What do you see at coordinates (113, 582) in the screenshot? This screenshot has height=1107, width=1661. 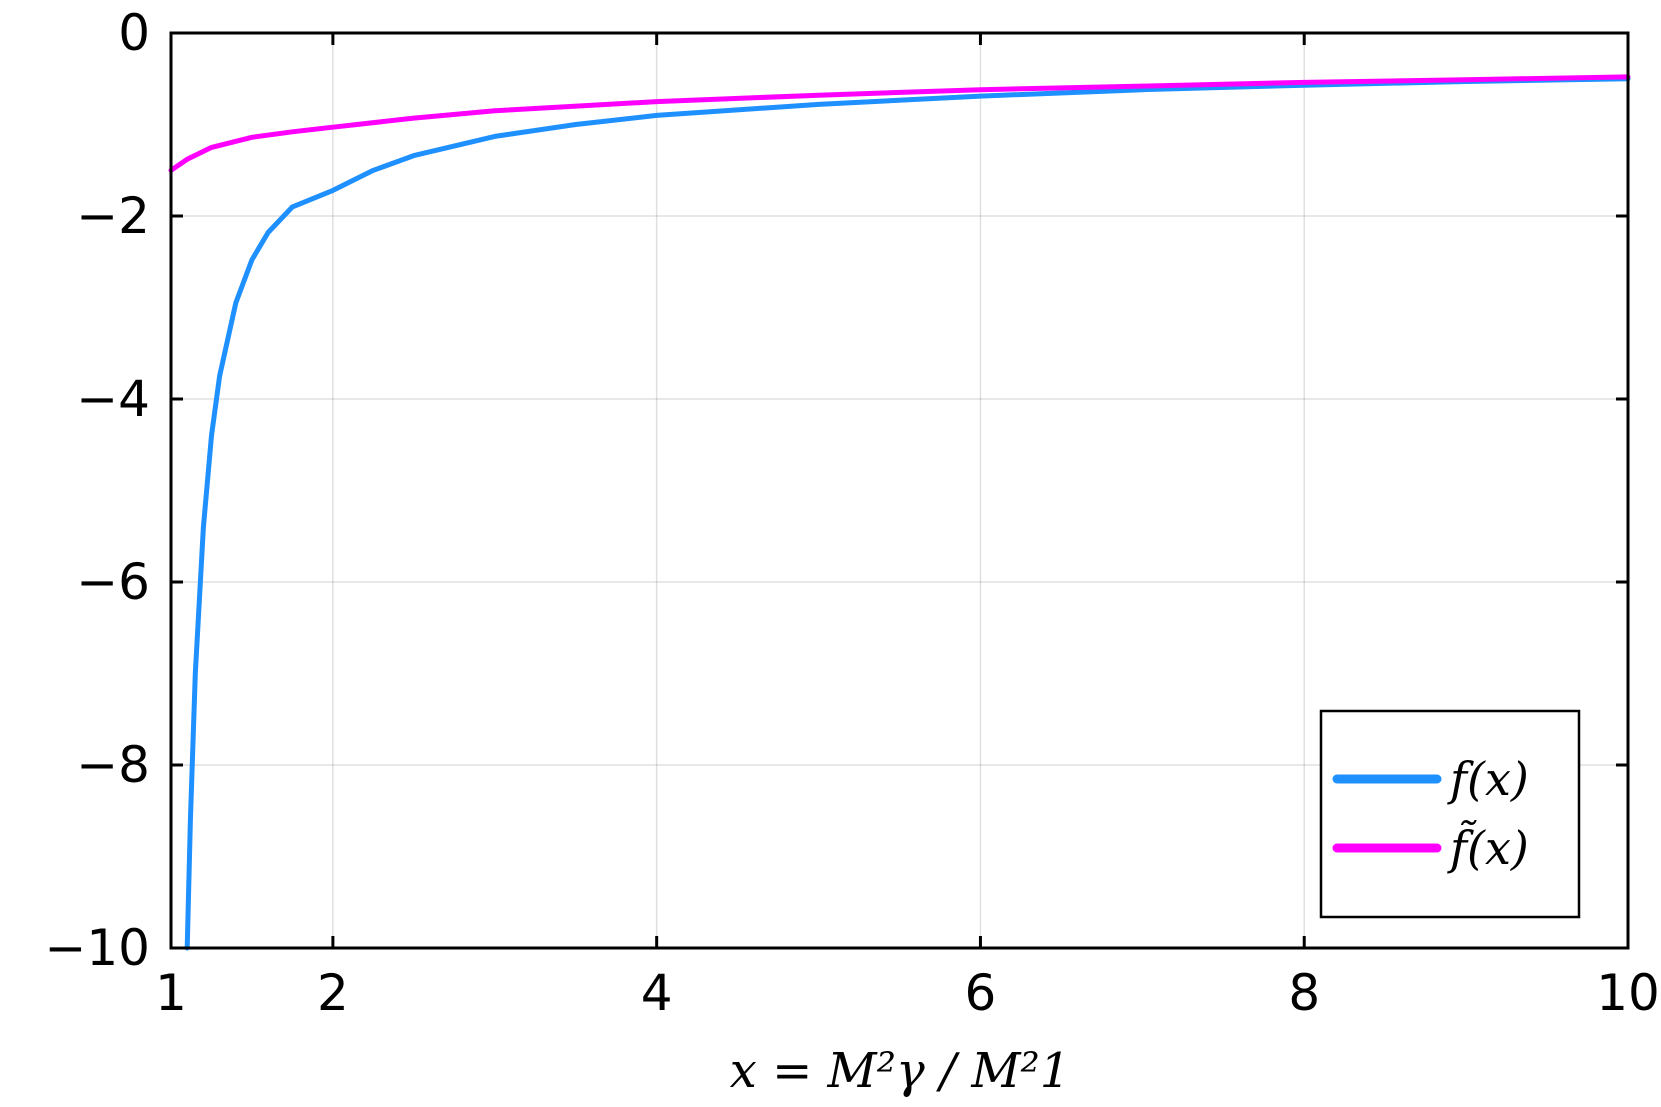 I see `y-tick-label: −6` at bounding box center [113, 582].